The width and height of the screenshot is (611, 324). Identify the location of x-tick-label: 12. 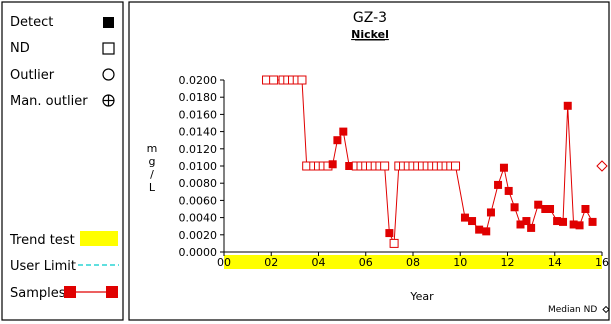
(508, 262).